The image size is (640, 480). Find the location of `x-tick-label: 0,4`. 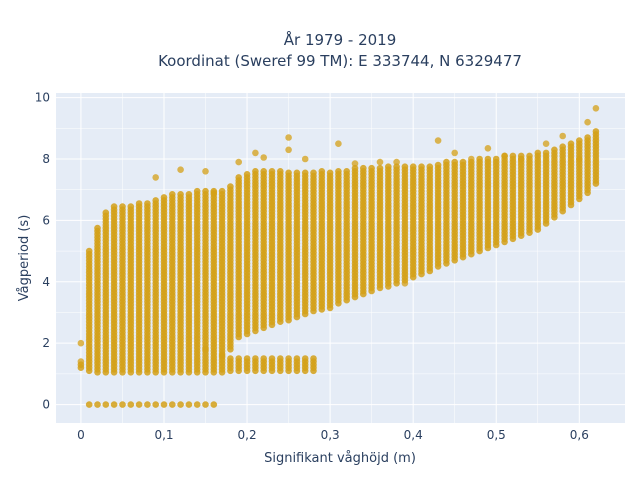

x-tick-label: 0,4 is located at coordinates (413, 435).